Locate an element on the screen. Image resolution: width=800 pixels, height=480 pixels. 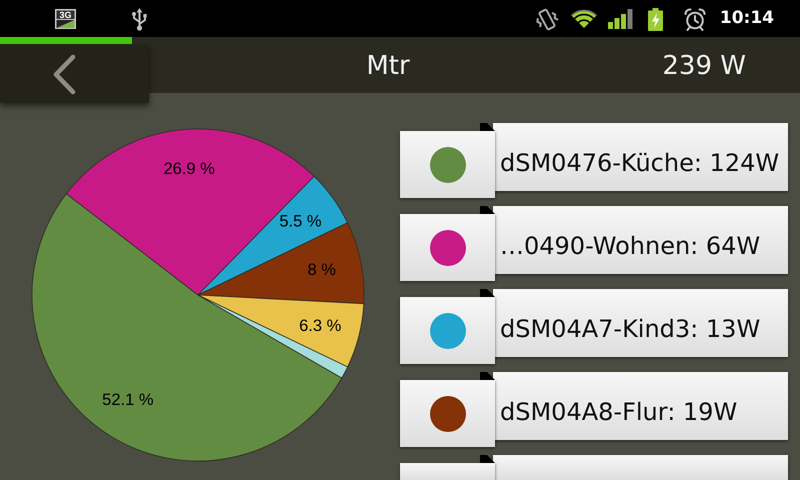
legend-label: …0490-Wohnen: 64W is located at coordinates (630, 246).